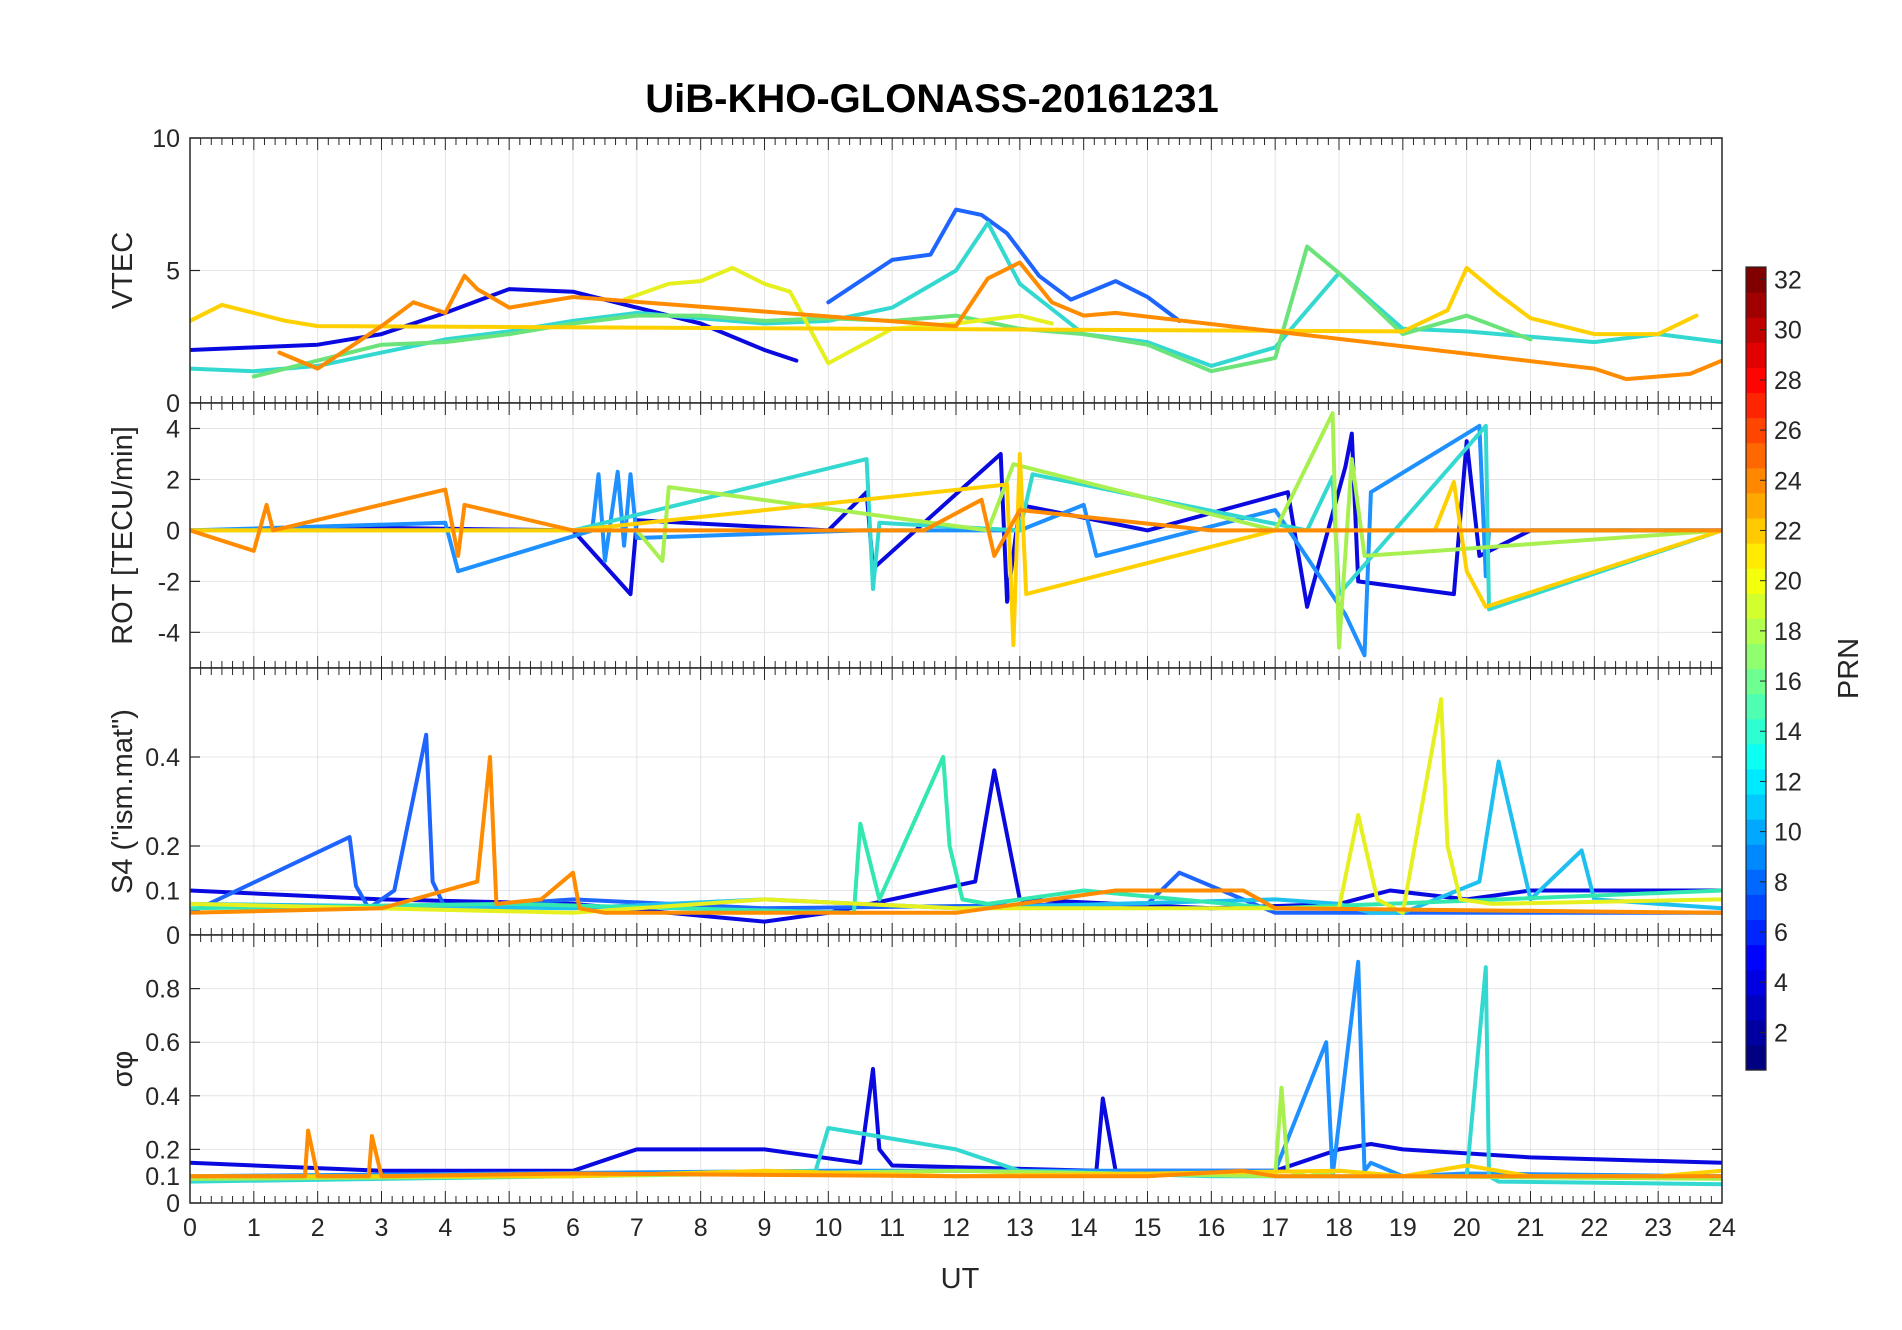 Image resolution: width=1902 pixels, height=1330 pixels. I want to click on x-tick-label: 0, so click(190, 1228).